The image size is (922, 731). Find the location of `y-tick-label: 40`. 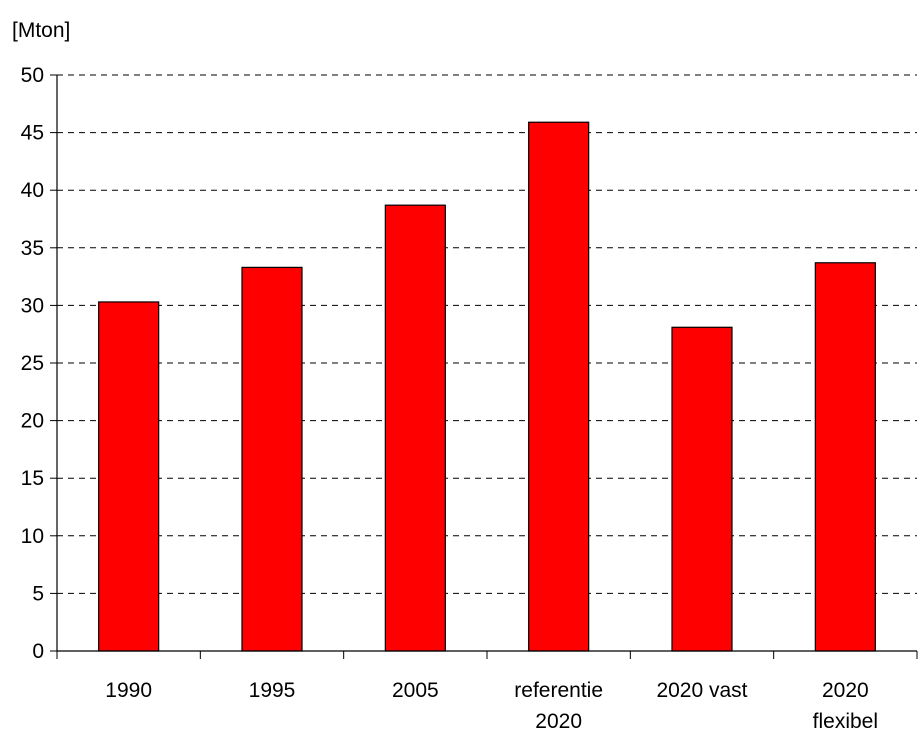

y-tick-label: 40 is located at coordinates (32, 190).